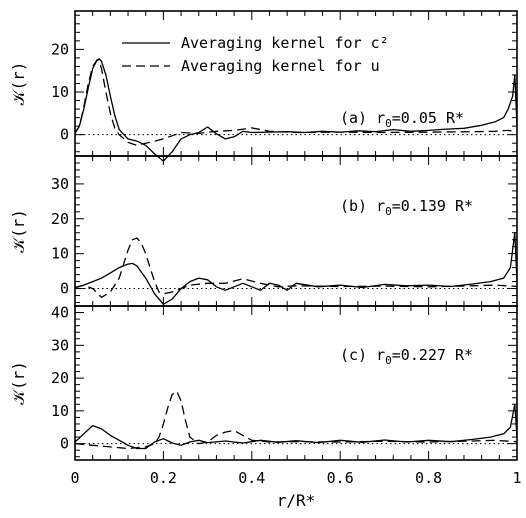 The height and width of the screenshot is (518, 526). I want to click on panel-c-ytick-label: 30, so click(60, 345).